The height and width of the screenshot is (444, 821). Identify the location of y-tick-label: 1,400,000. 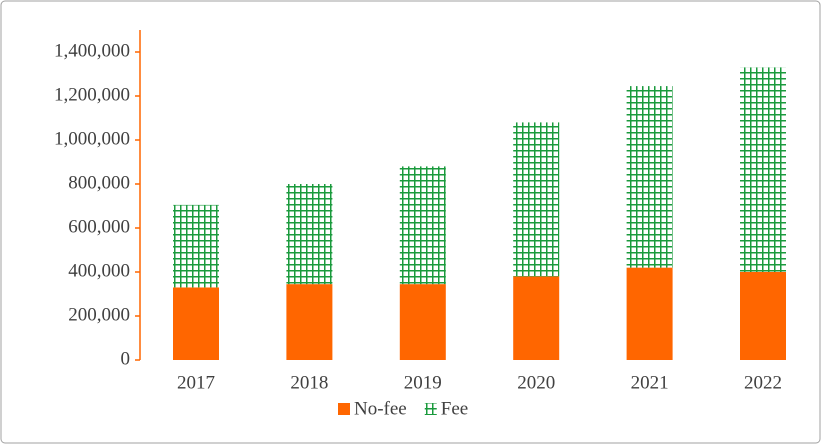
(92, 50).